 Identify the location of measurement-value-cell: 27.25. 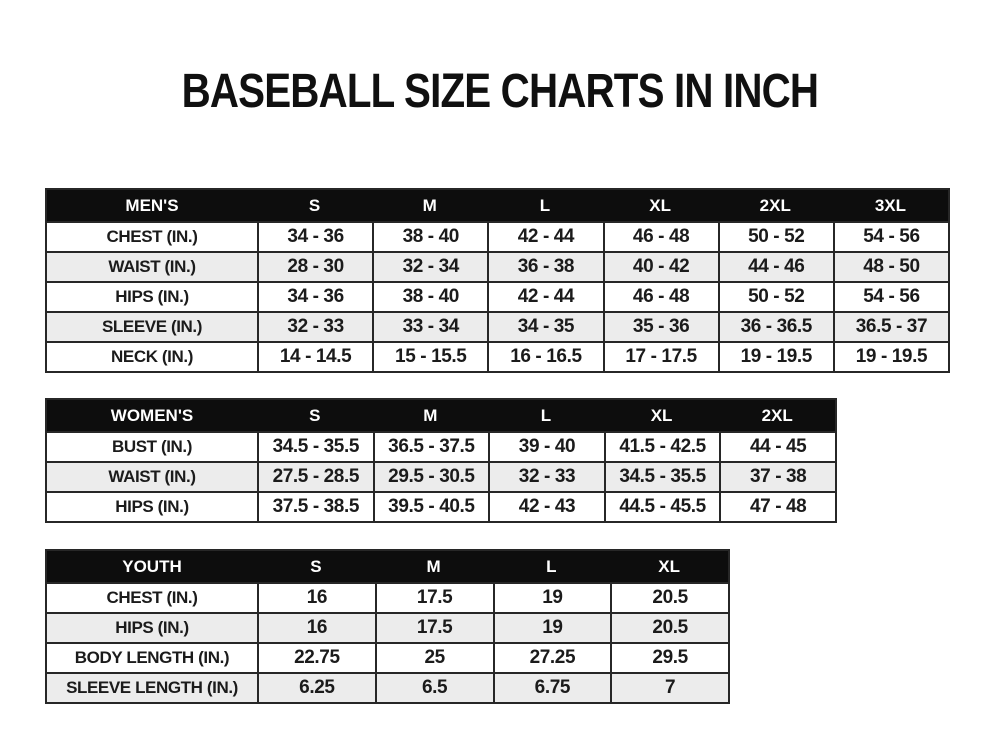
(551, 658).